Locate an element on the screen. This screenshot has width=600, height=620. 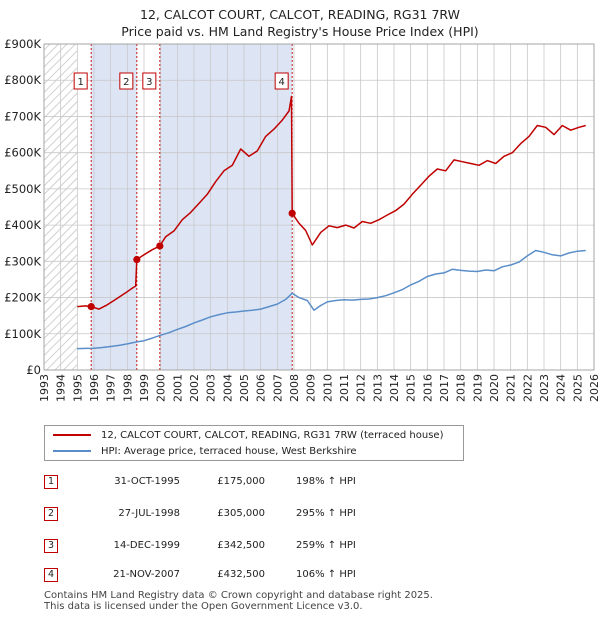
x-tick-label: 2000 is located at coordinates (161, 388).